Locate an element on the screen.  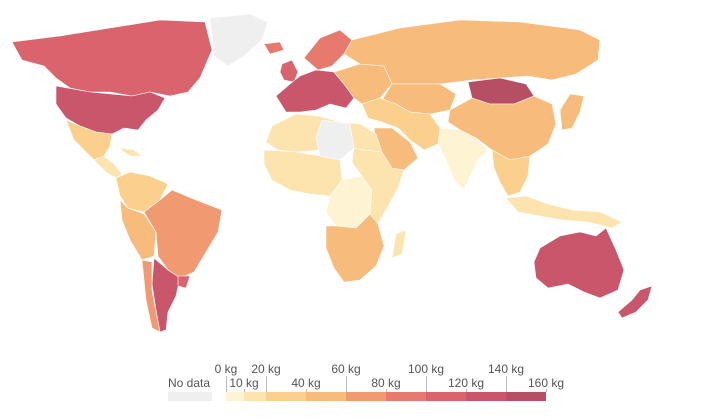
region-chile is located at coordinates (151, 296).